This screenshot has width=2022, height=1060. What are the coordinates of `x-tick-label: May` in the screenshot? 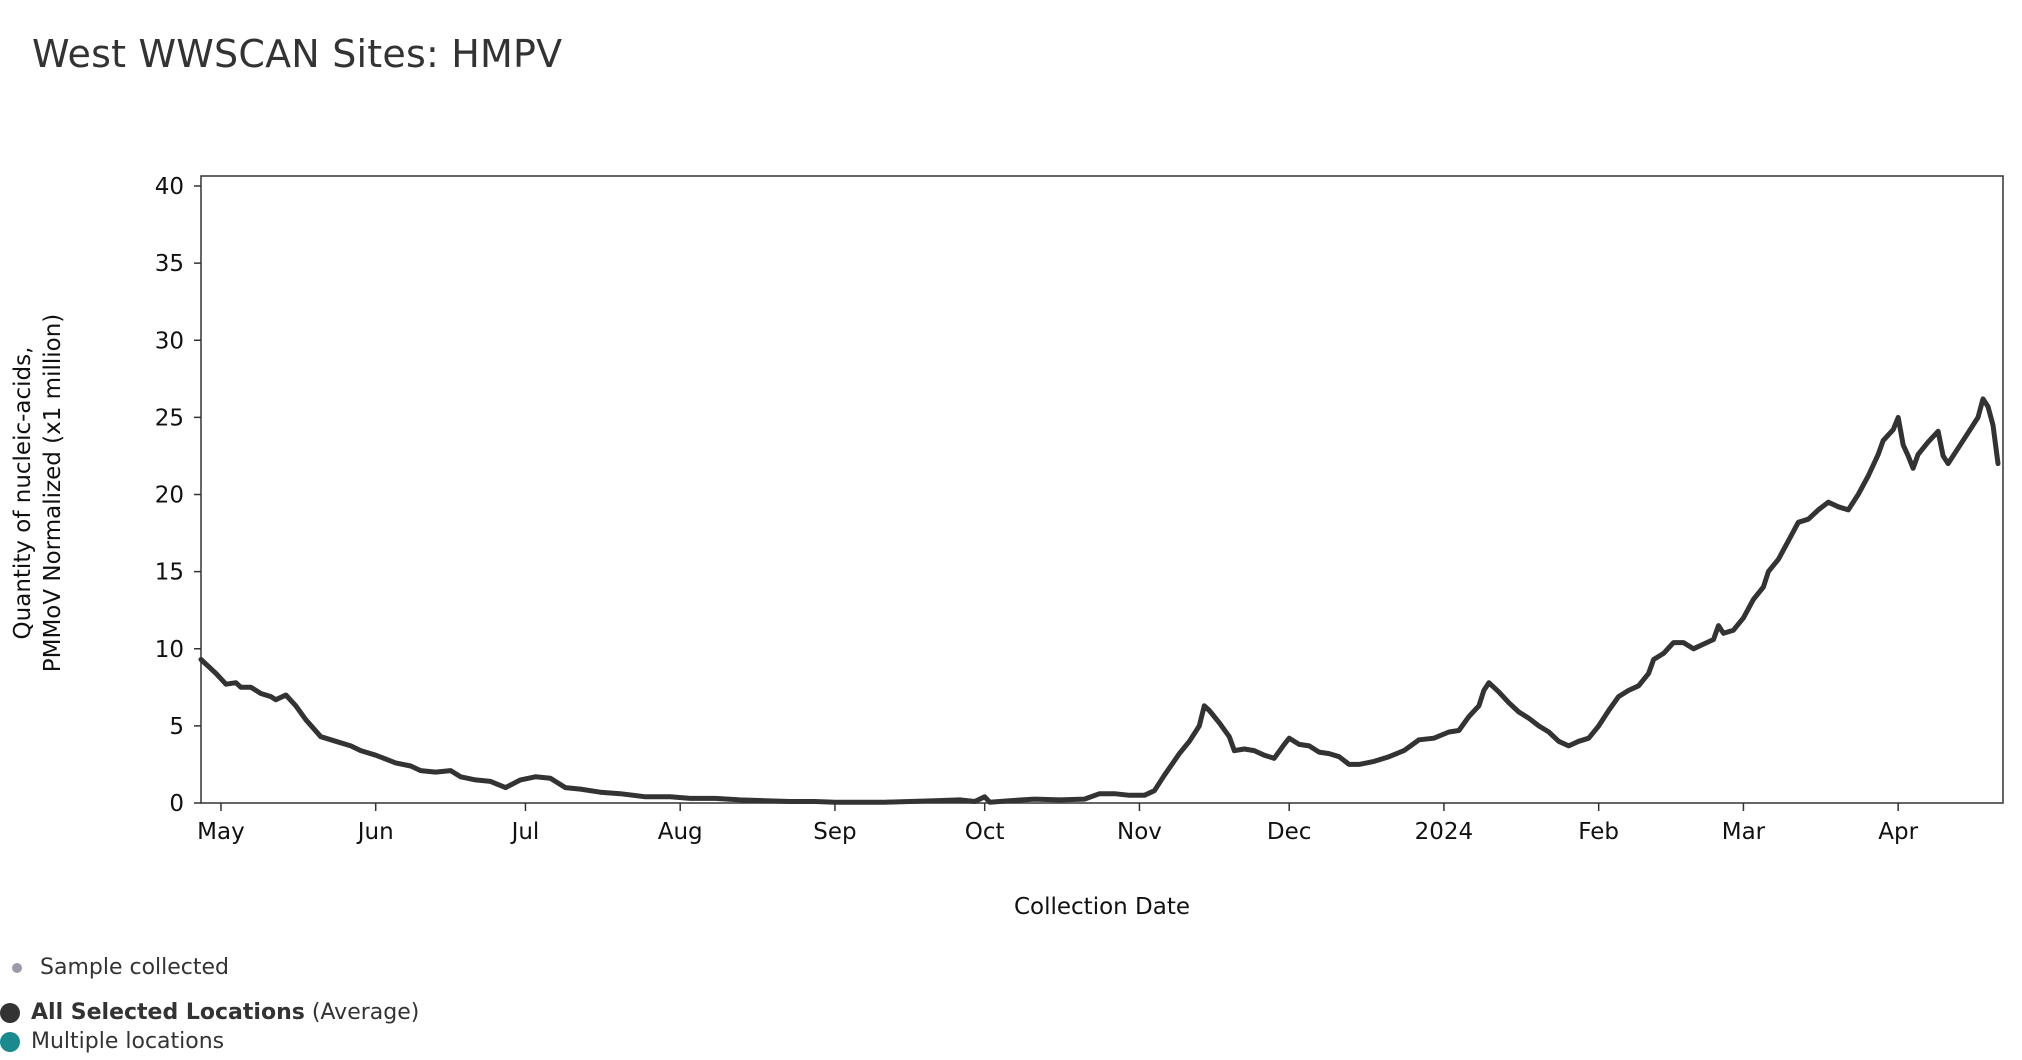 It's located at (221, 832).